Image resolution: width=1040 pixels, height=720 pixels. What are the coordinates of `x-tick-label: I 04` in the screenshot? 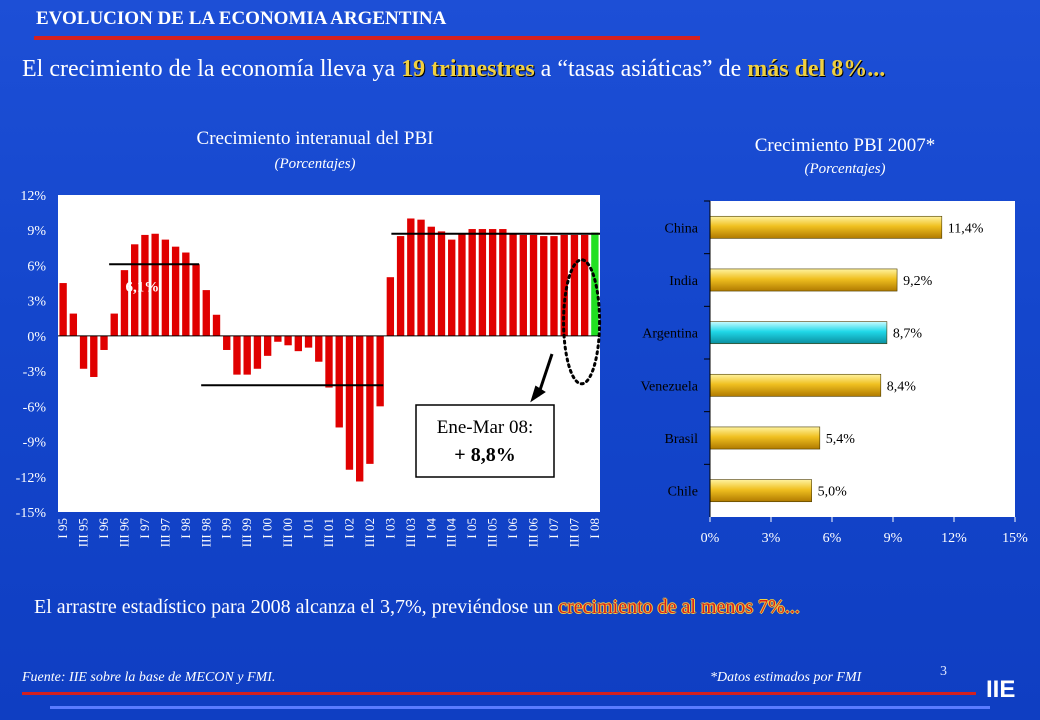 It's located at (430, 528).